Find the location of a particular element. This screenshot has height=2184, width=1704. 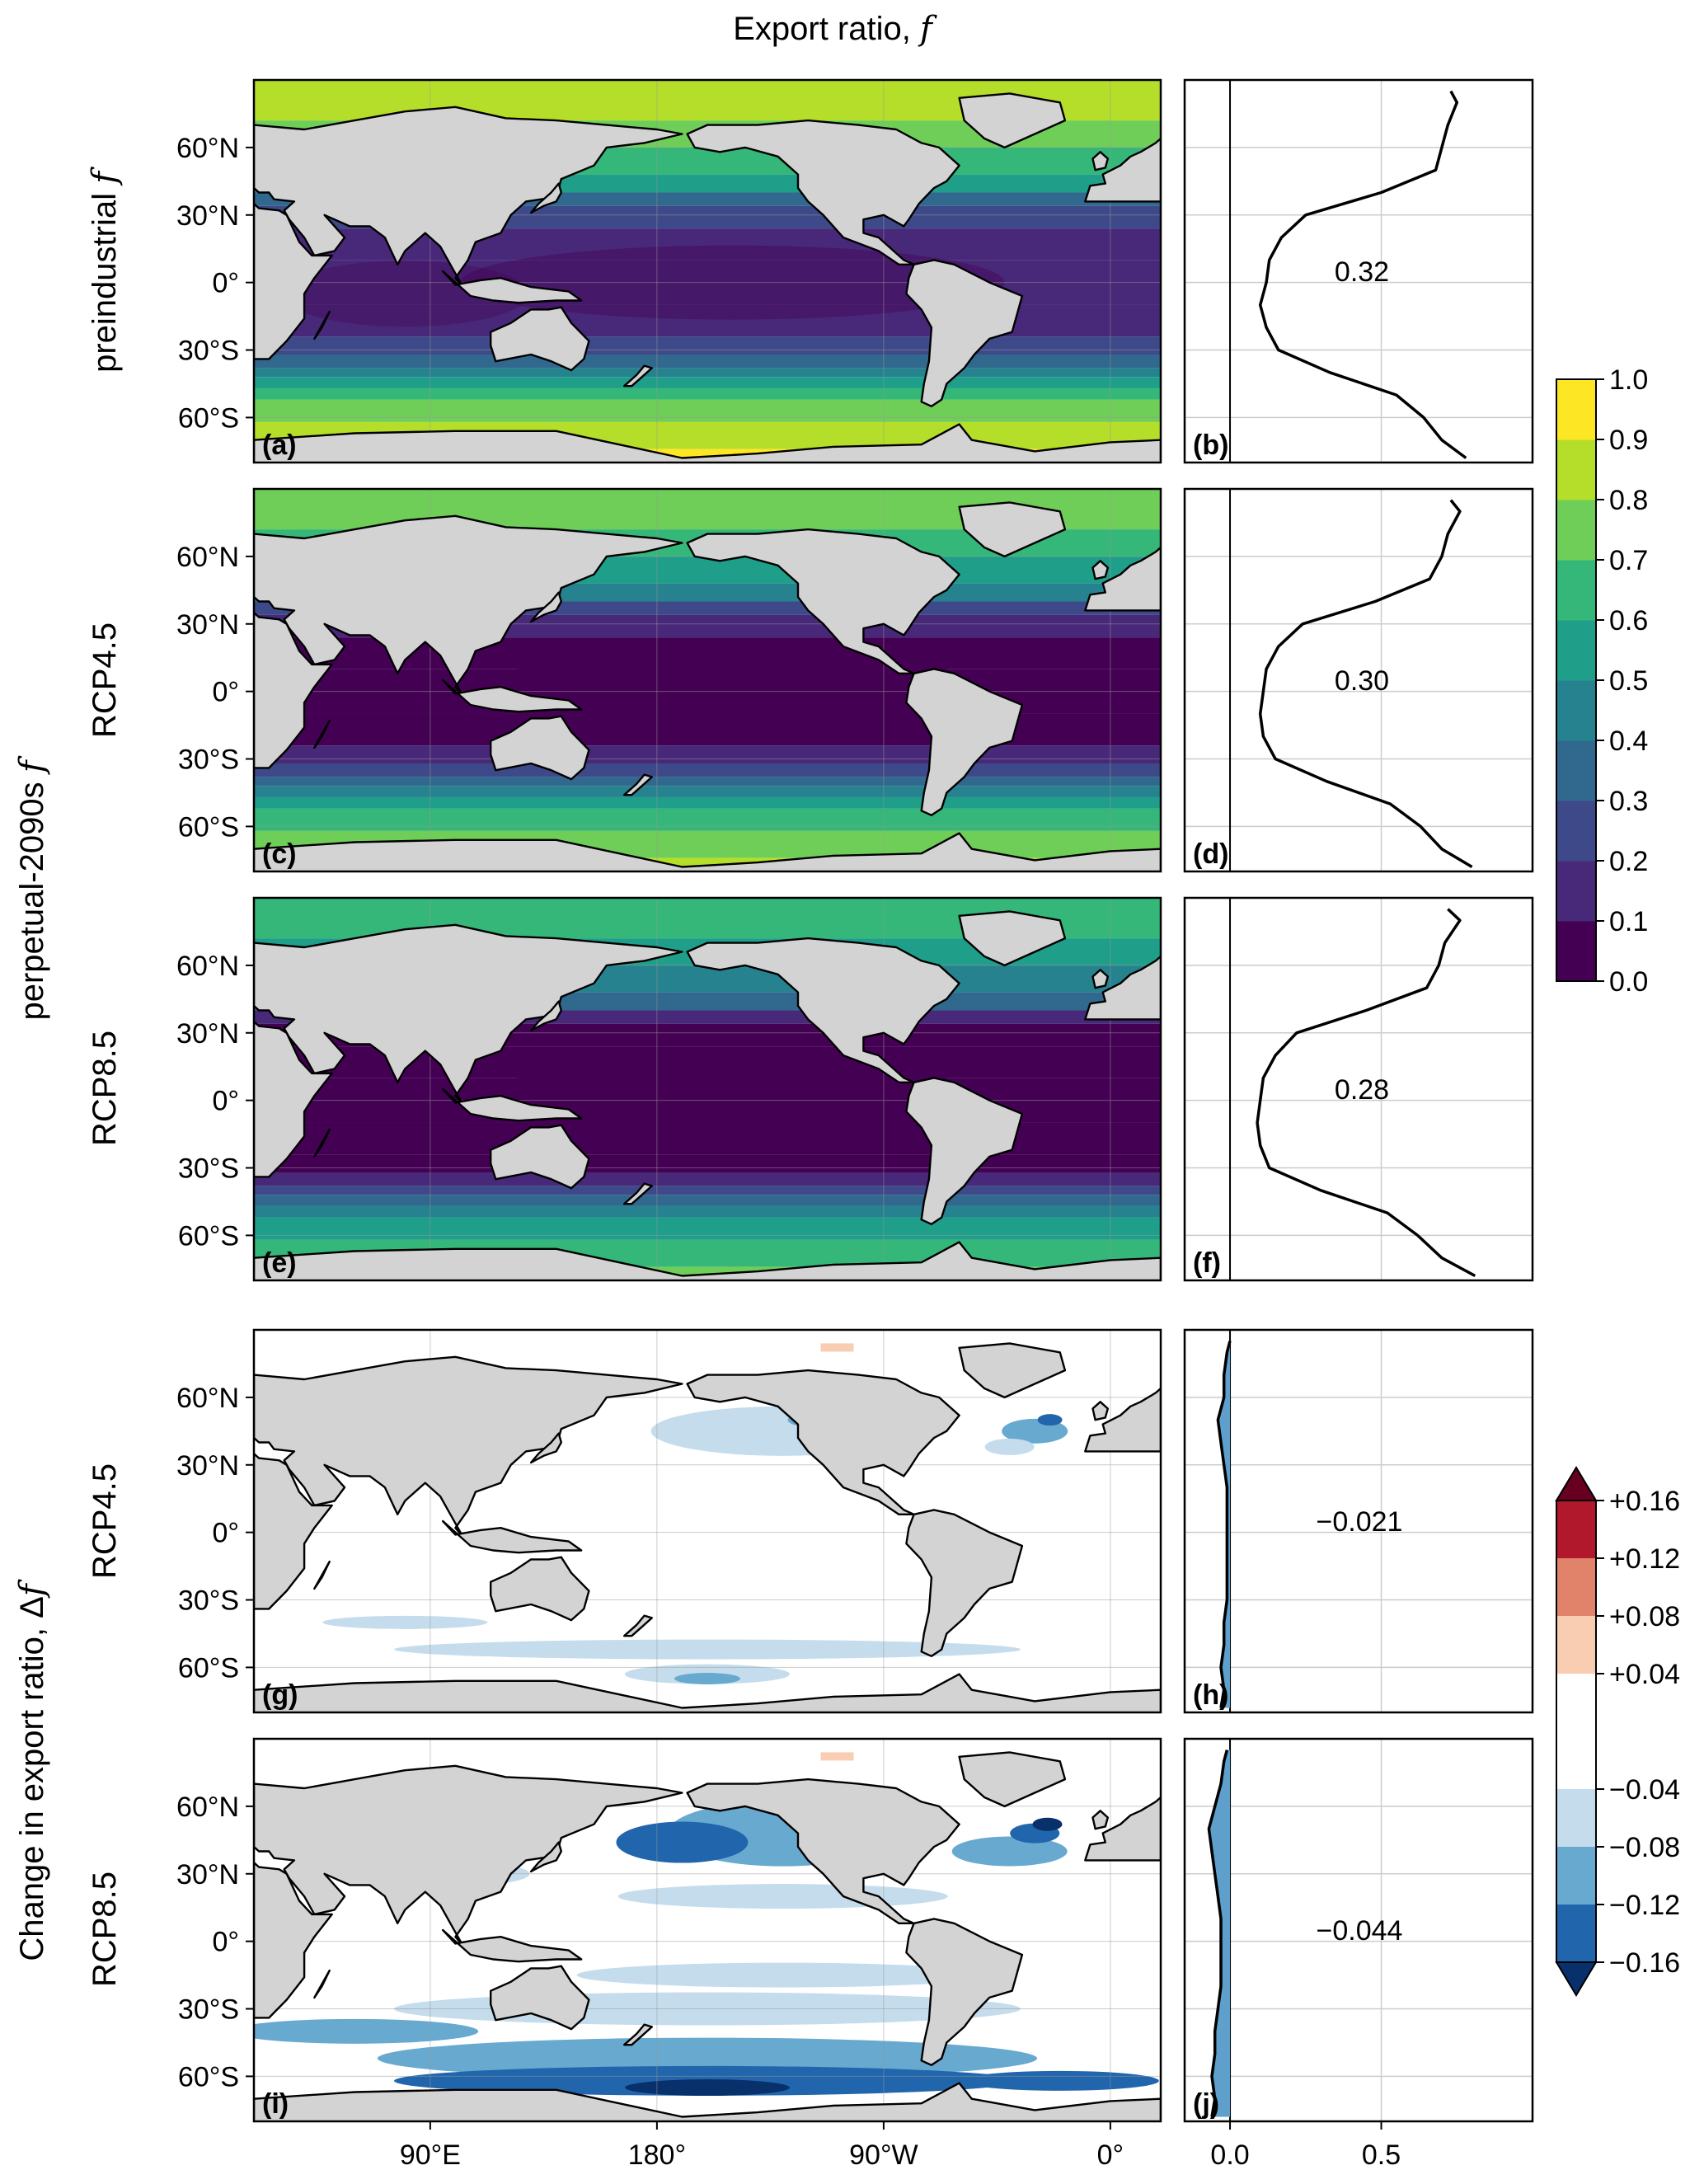

map-clip is located at coordinates (707, 1930).